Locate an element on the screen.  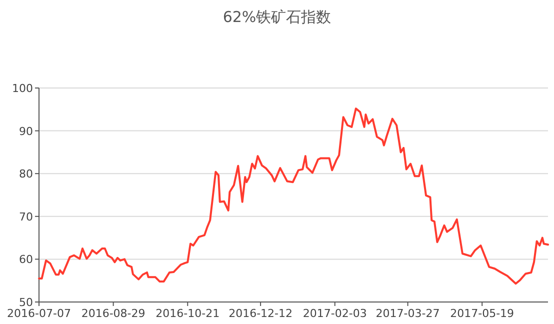
x-tick-label: 2016-10-21 is located at coordinates (188, 313).